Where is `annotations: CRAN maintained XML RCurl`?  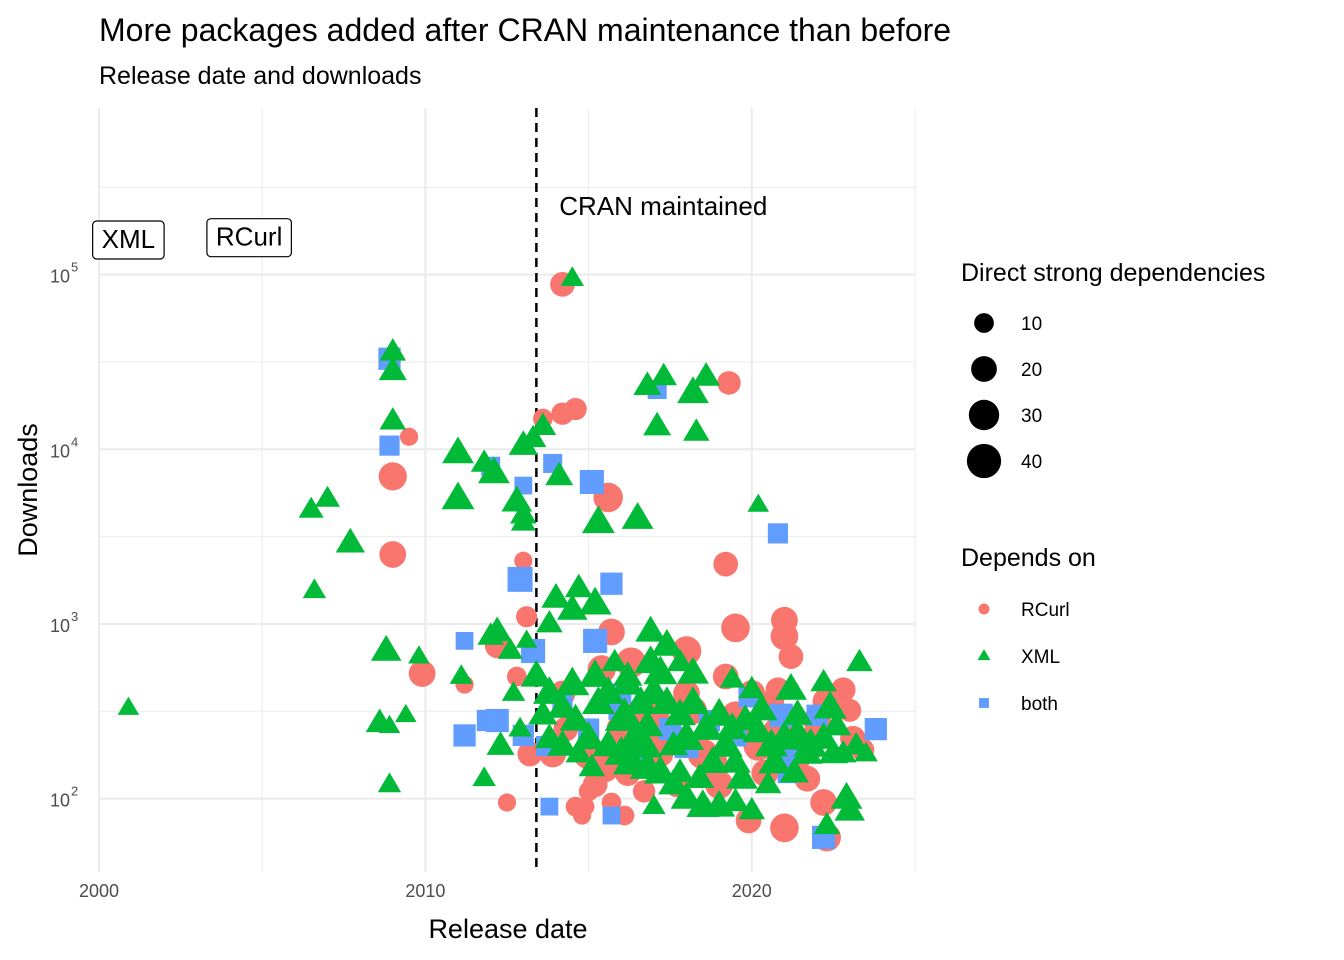 annotations: CRAN maintained XML RCurl is located at coordinates (429, 225).